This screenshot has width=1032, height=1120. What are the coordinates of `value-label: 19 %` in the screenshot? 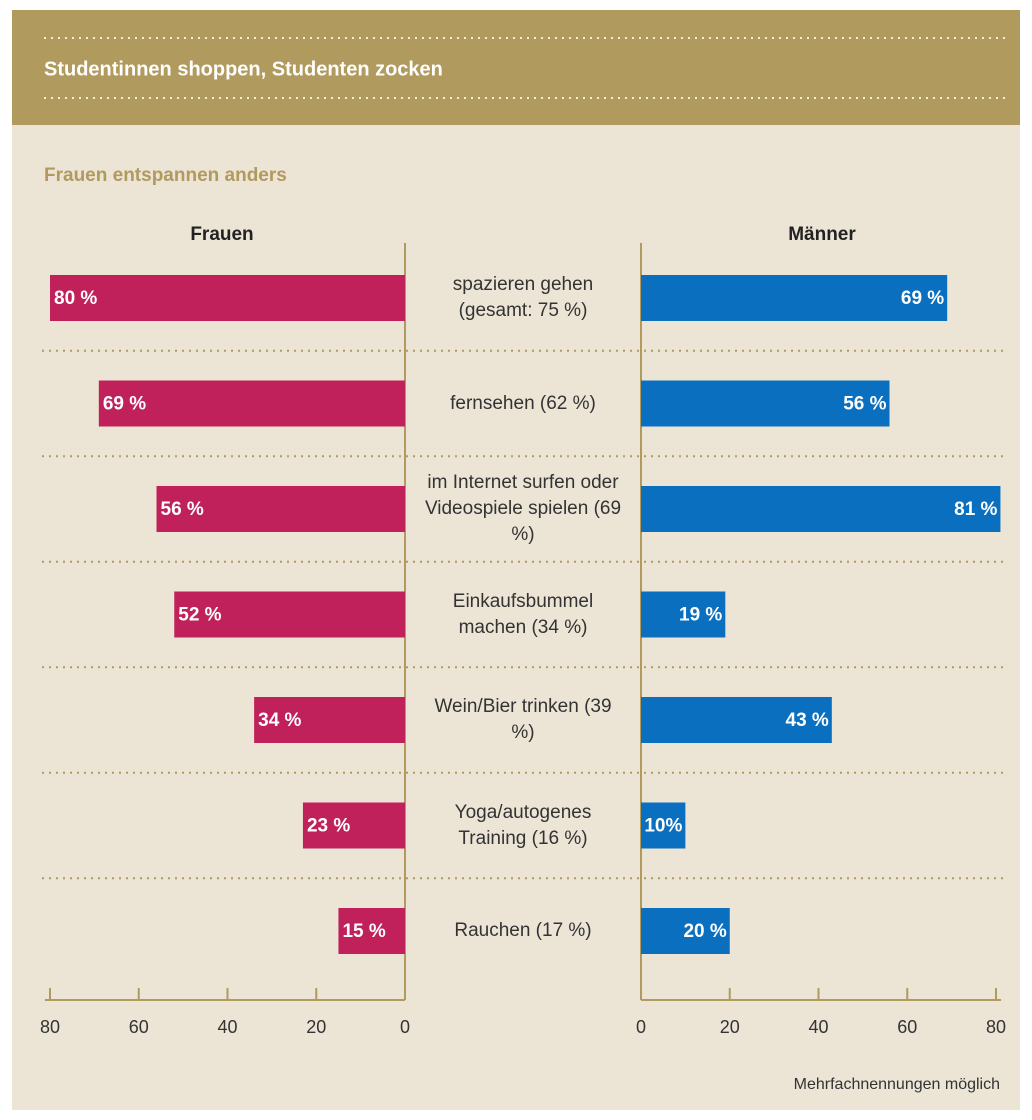 It's located at (700, 615).